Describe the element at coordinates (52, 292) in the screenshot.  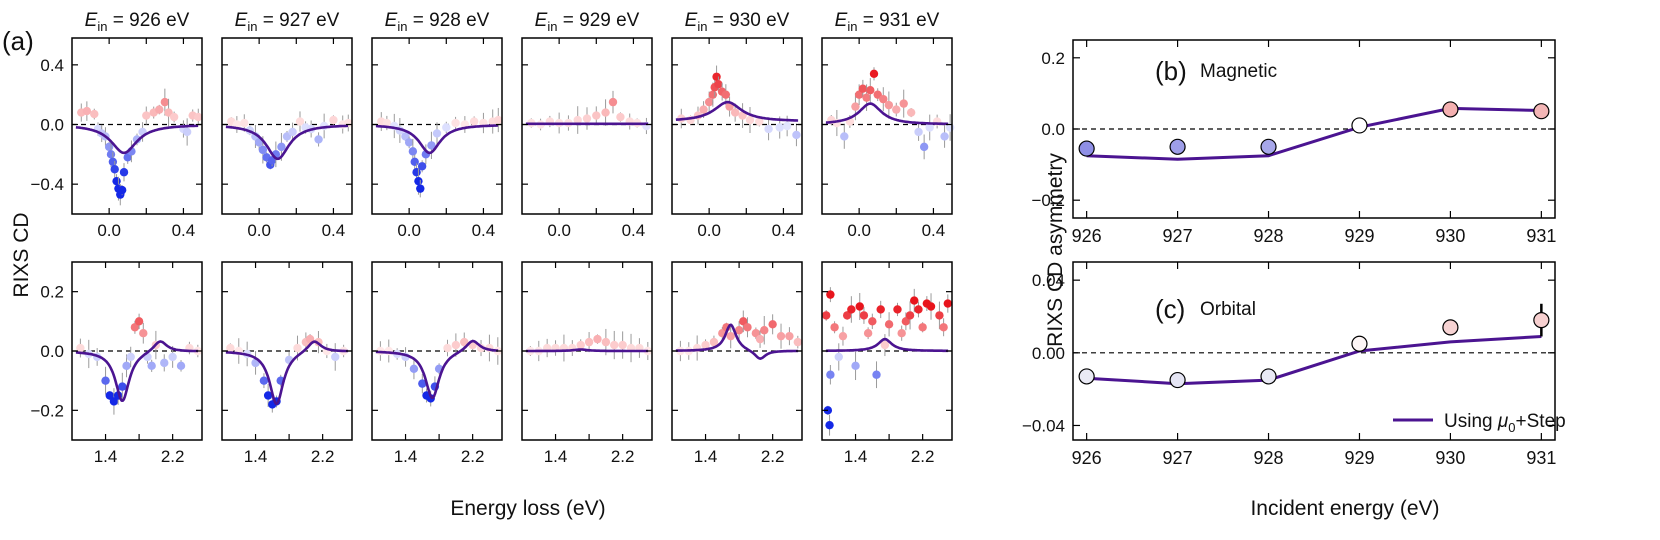
I see `y-tick-label: 0.2` at that location.